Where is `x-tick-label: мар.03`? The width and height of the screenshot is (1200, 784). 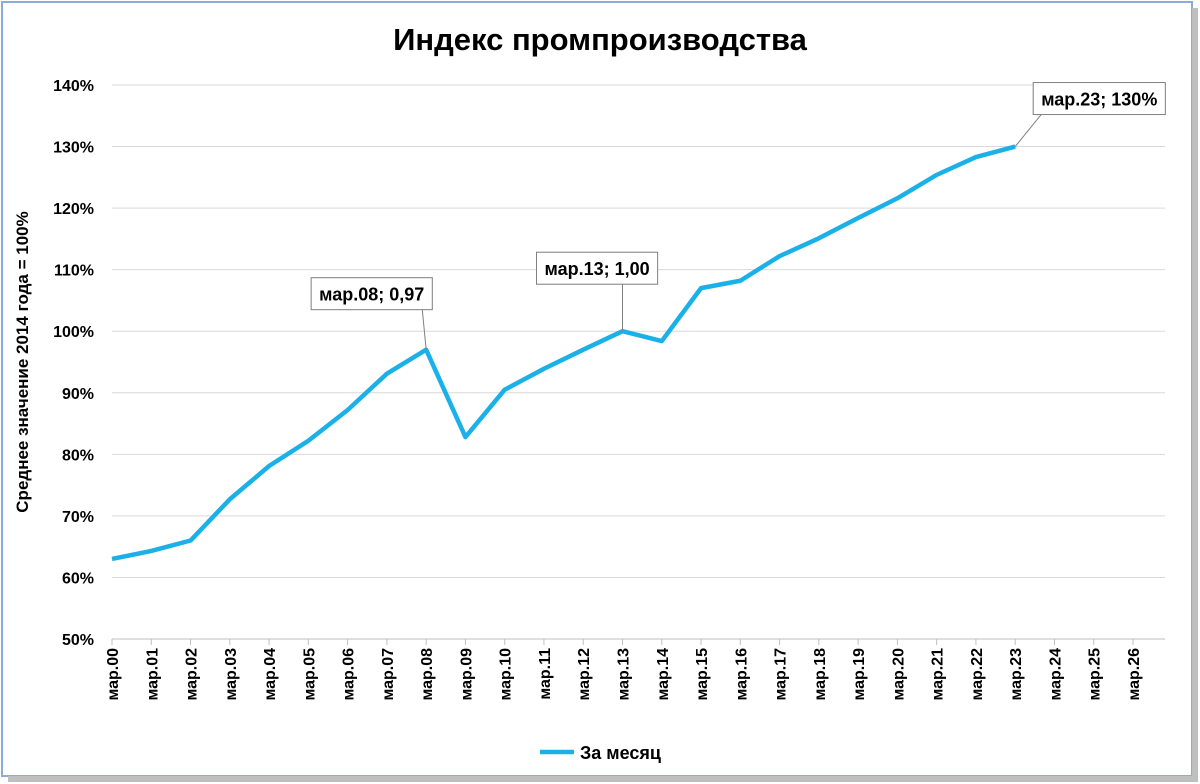
x-tick-label: мар.03 is located at coordinates (231, 674).